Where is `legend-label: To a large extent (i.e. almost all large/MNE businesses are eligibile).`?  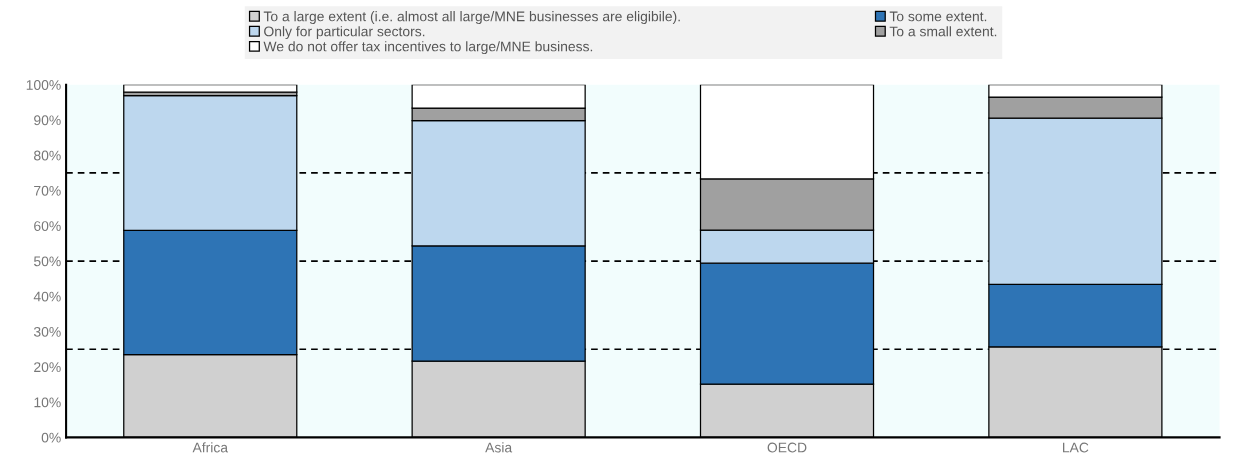
legend-label: To a large extent (i.e. almost all large/MNE businesses are eligibile). is located at coordinates (471, 18).